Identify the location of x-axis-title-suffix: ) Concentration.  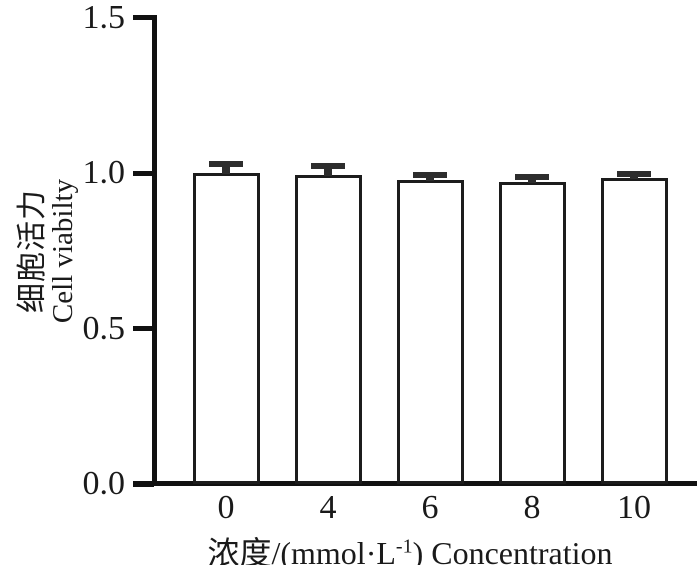
(512, 550).